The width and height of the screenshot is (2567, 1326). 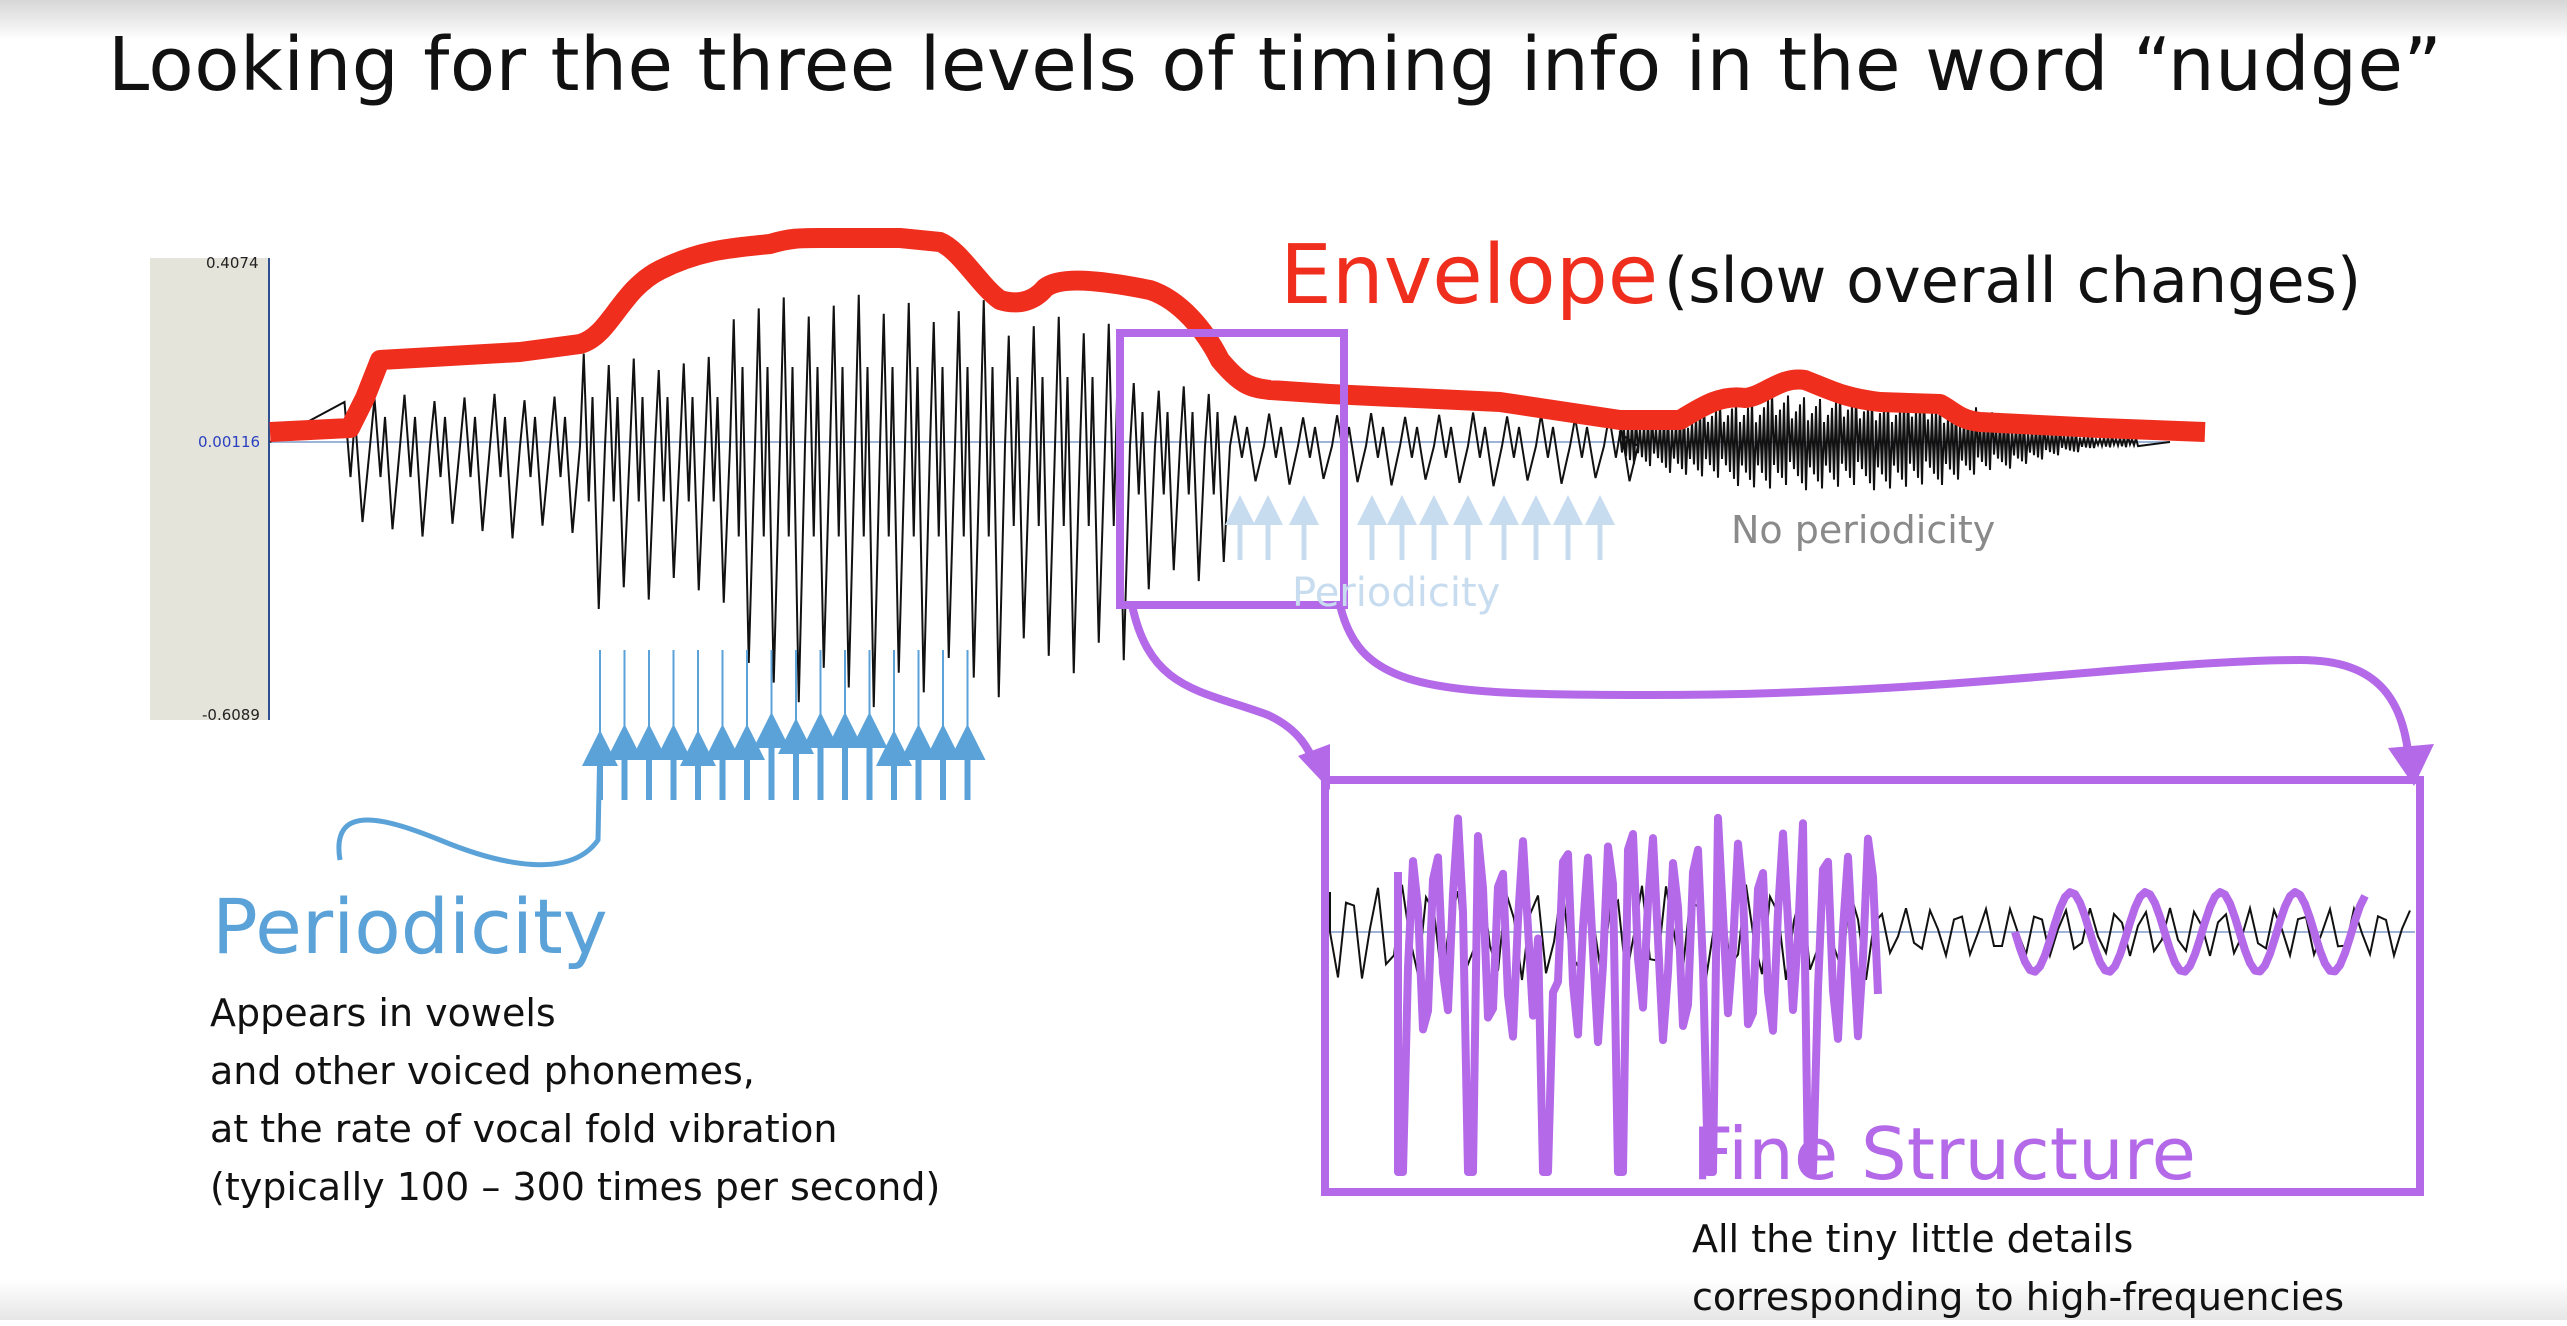 I want to click on fine-structure-selection-box, so click(x=1232, y=469).